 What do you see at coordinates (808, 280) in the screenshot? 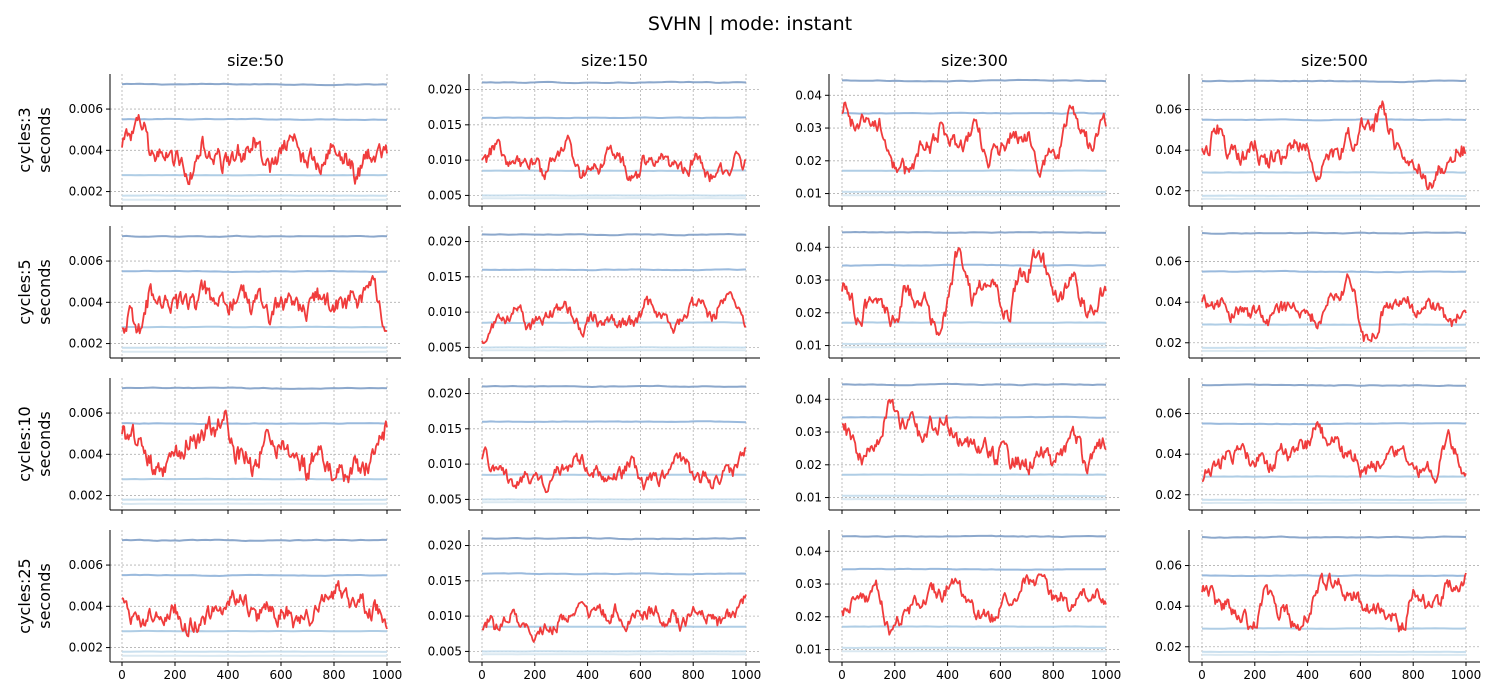
I see `y-tick-label: 0.03` at bounding box center [808, 280].